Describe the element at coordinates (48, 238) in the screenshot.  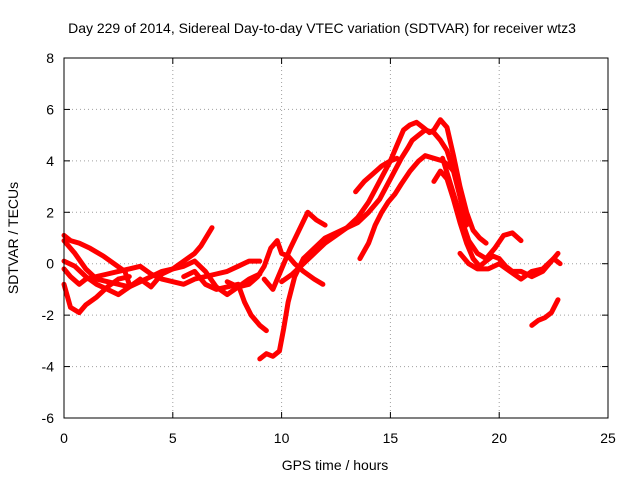
I see `y-tick-labels: -6 -4 -2 0 2 4 6 8` at that location.